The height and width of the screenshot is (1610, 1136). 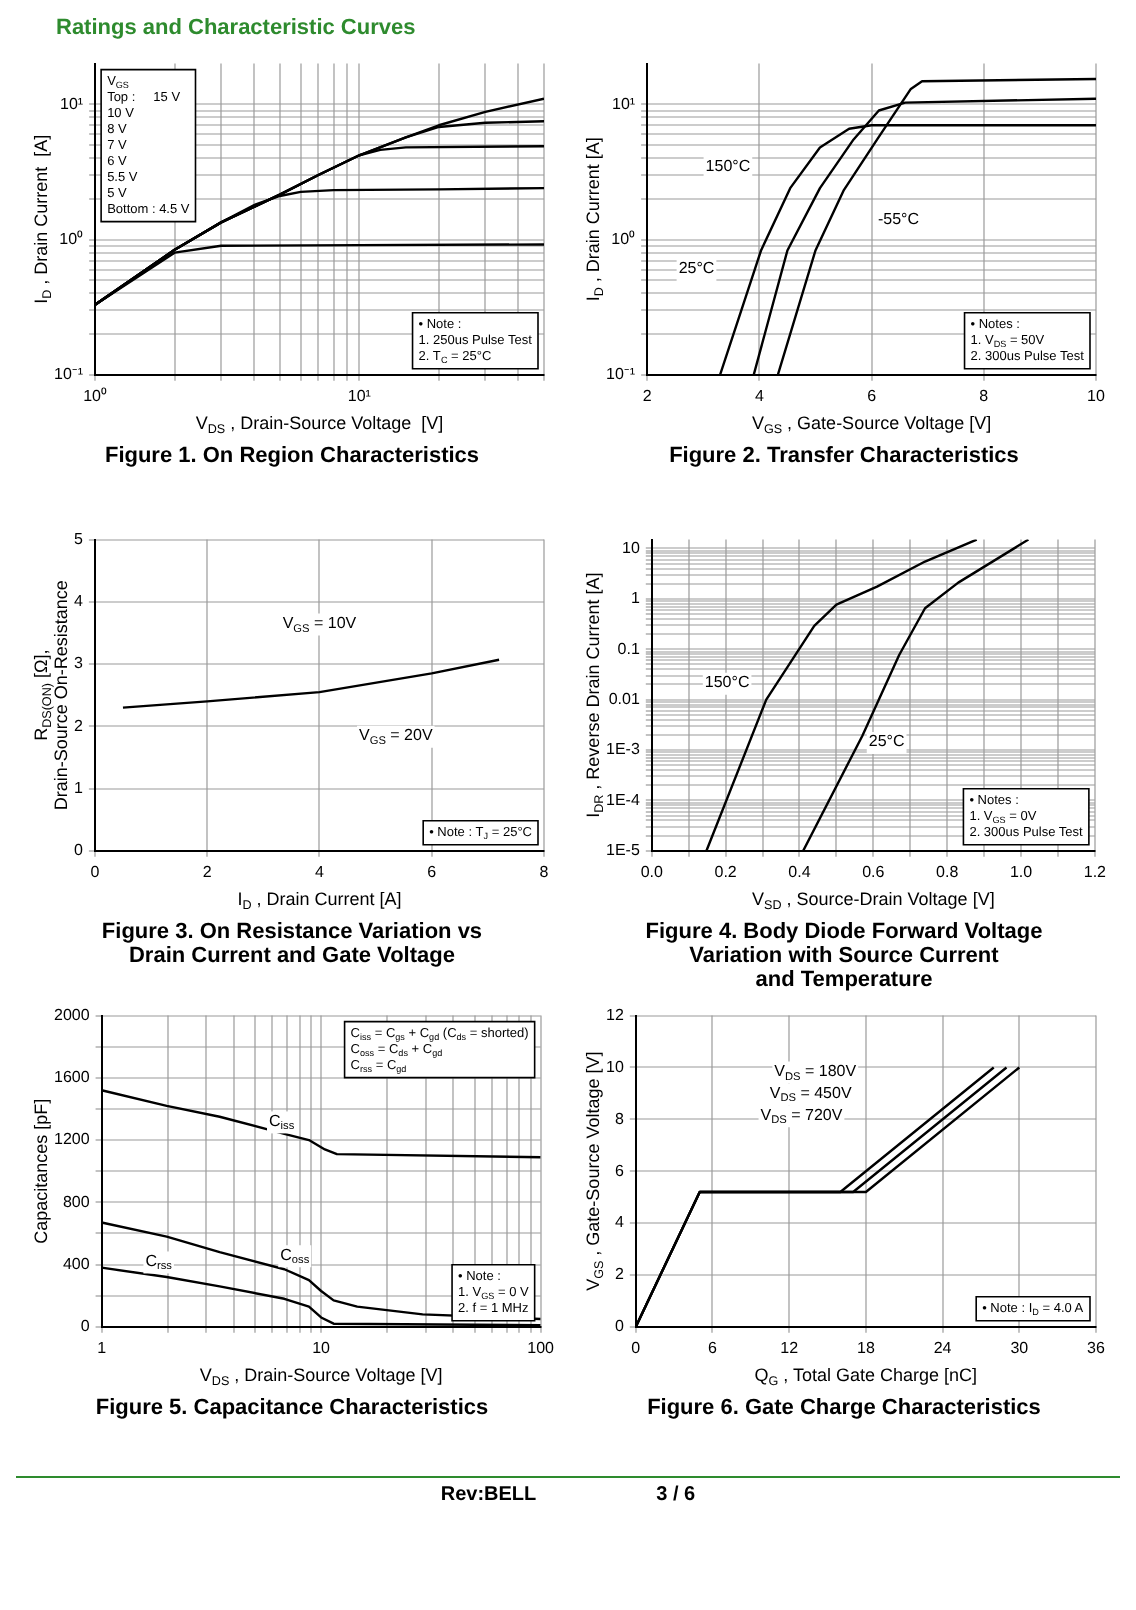 What do you see at coordinates (624, 699) in the screenshot?
I see `y-tick-label: 0.01` at bounding box center [624, 699].